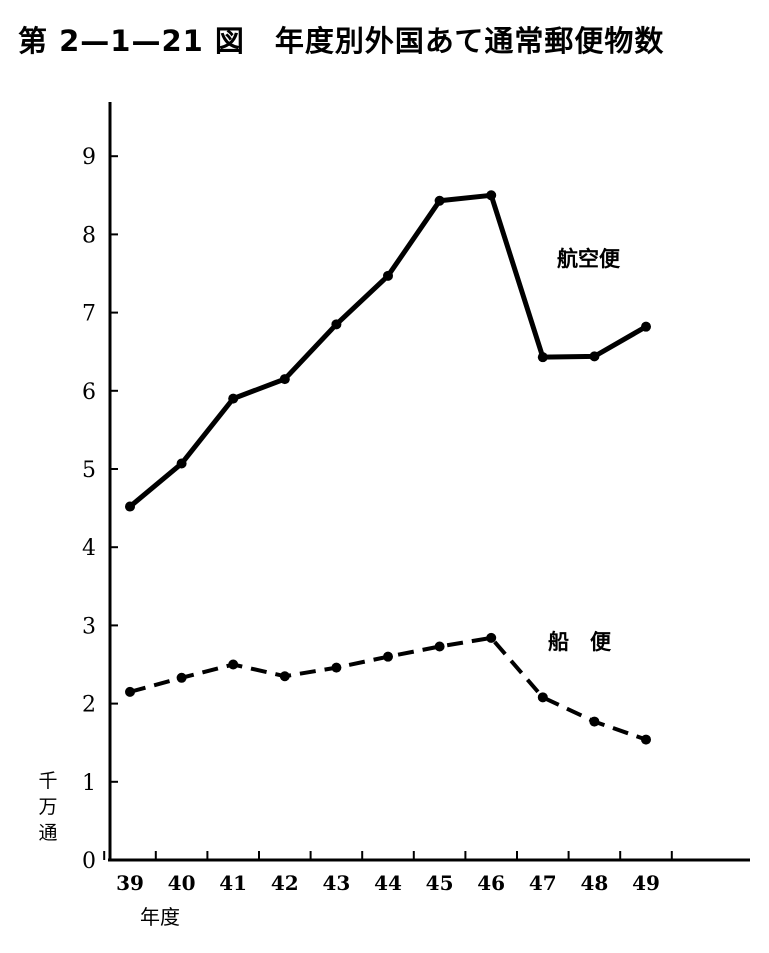 The image size is (769, 953). I want to click on x-ticks: 39 40 41 42 43 44 45 46 47 48 49, so click(388, 873).